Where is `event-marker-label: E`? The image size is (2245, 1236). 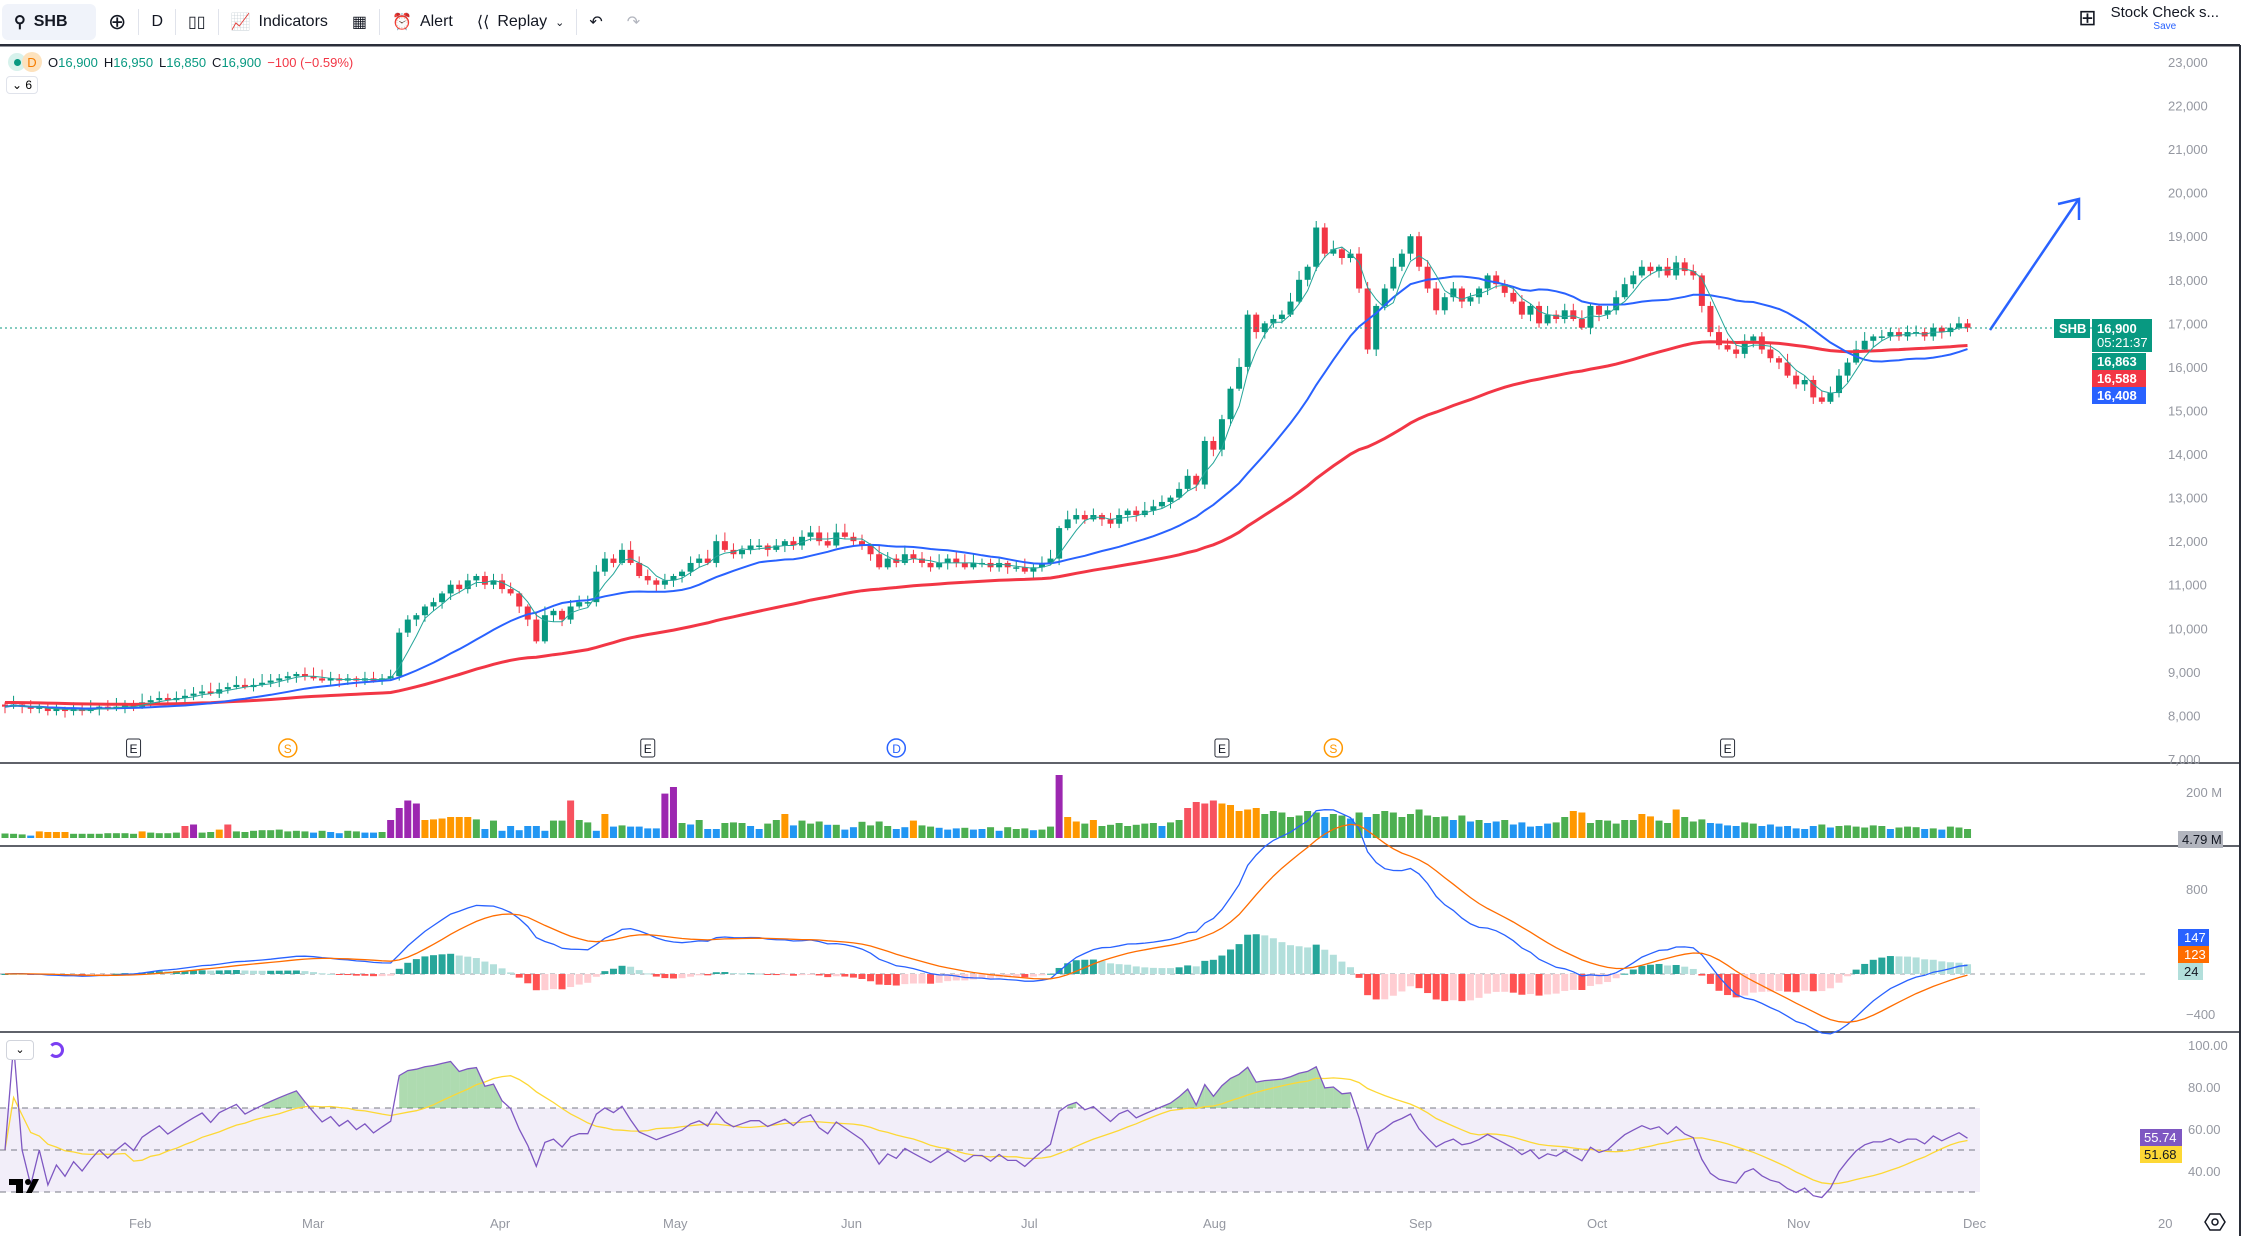 event-marker-label: E is located at coordinates (134, 749).